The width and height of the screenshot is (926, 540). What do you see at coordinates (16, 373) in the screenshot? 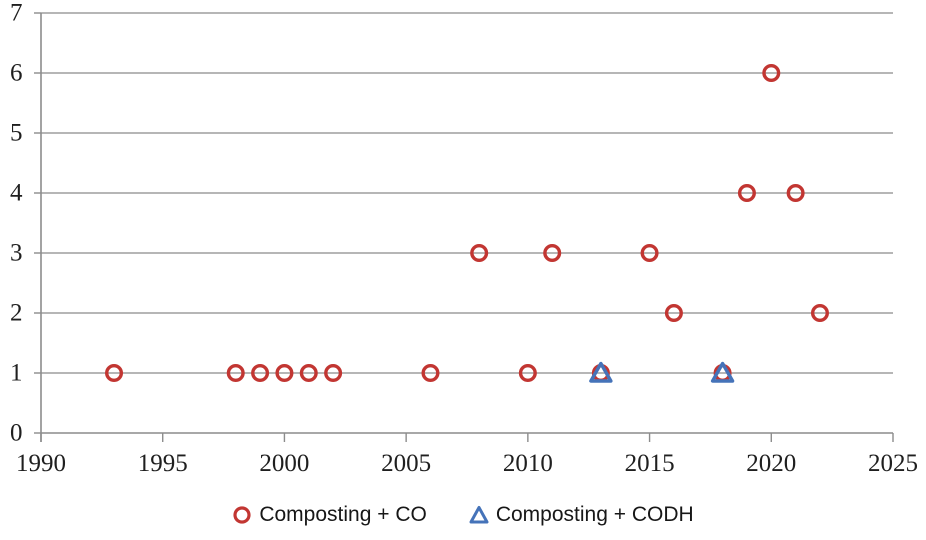
I see `y-tick-label: 1` at bounding box center [16, 373].